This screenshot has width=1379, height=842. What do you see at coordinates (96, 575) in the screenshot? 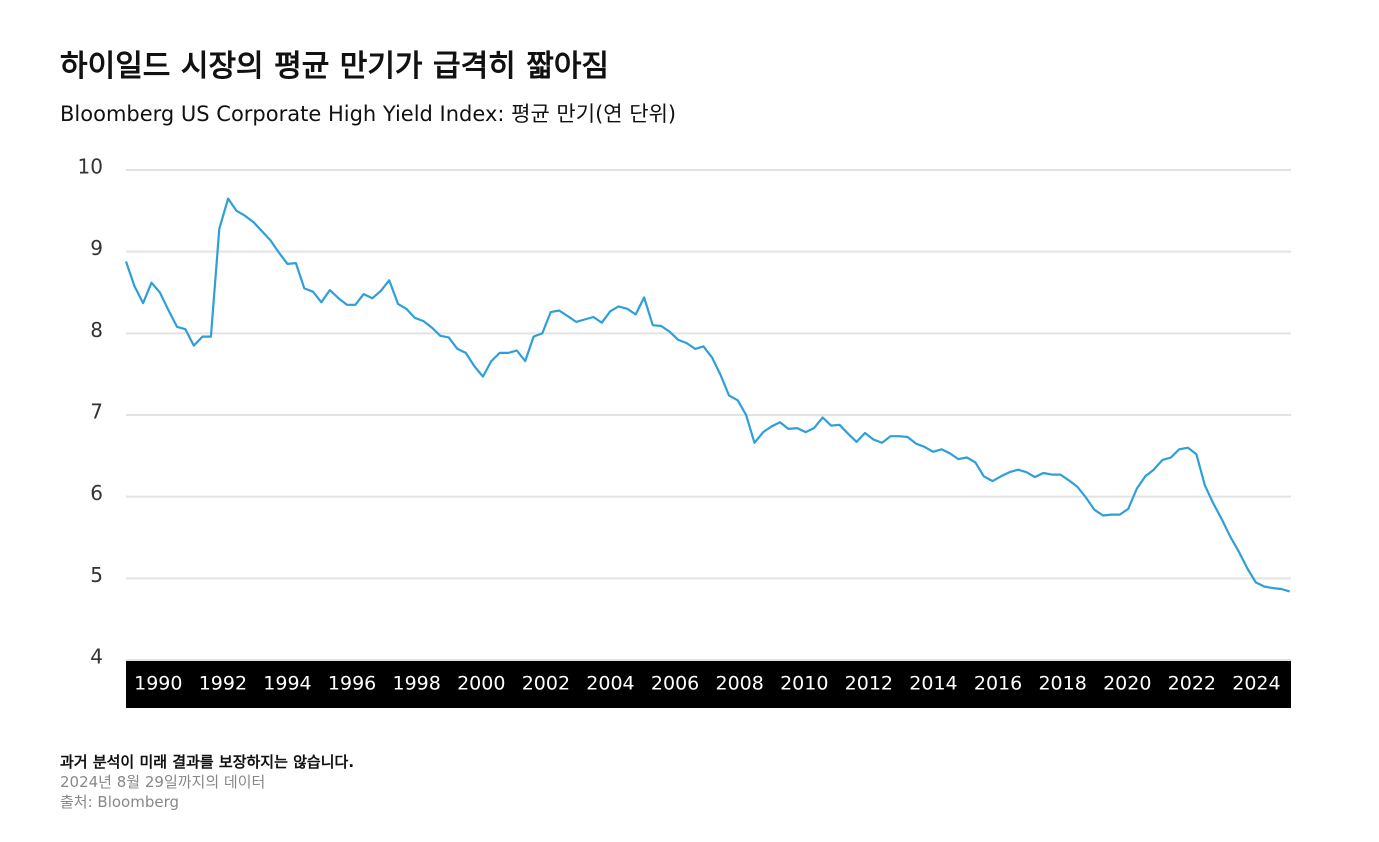
I see `y-tick-label: 5` at bounding box center [96, 575].